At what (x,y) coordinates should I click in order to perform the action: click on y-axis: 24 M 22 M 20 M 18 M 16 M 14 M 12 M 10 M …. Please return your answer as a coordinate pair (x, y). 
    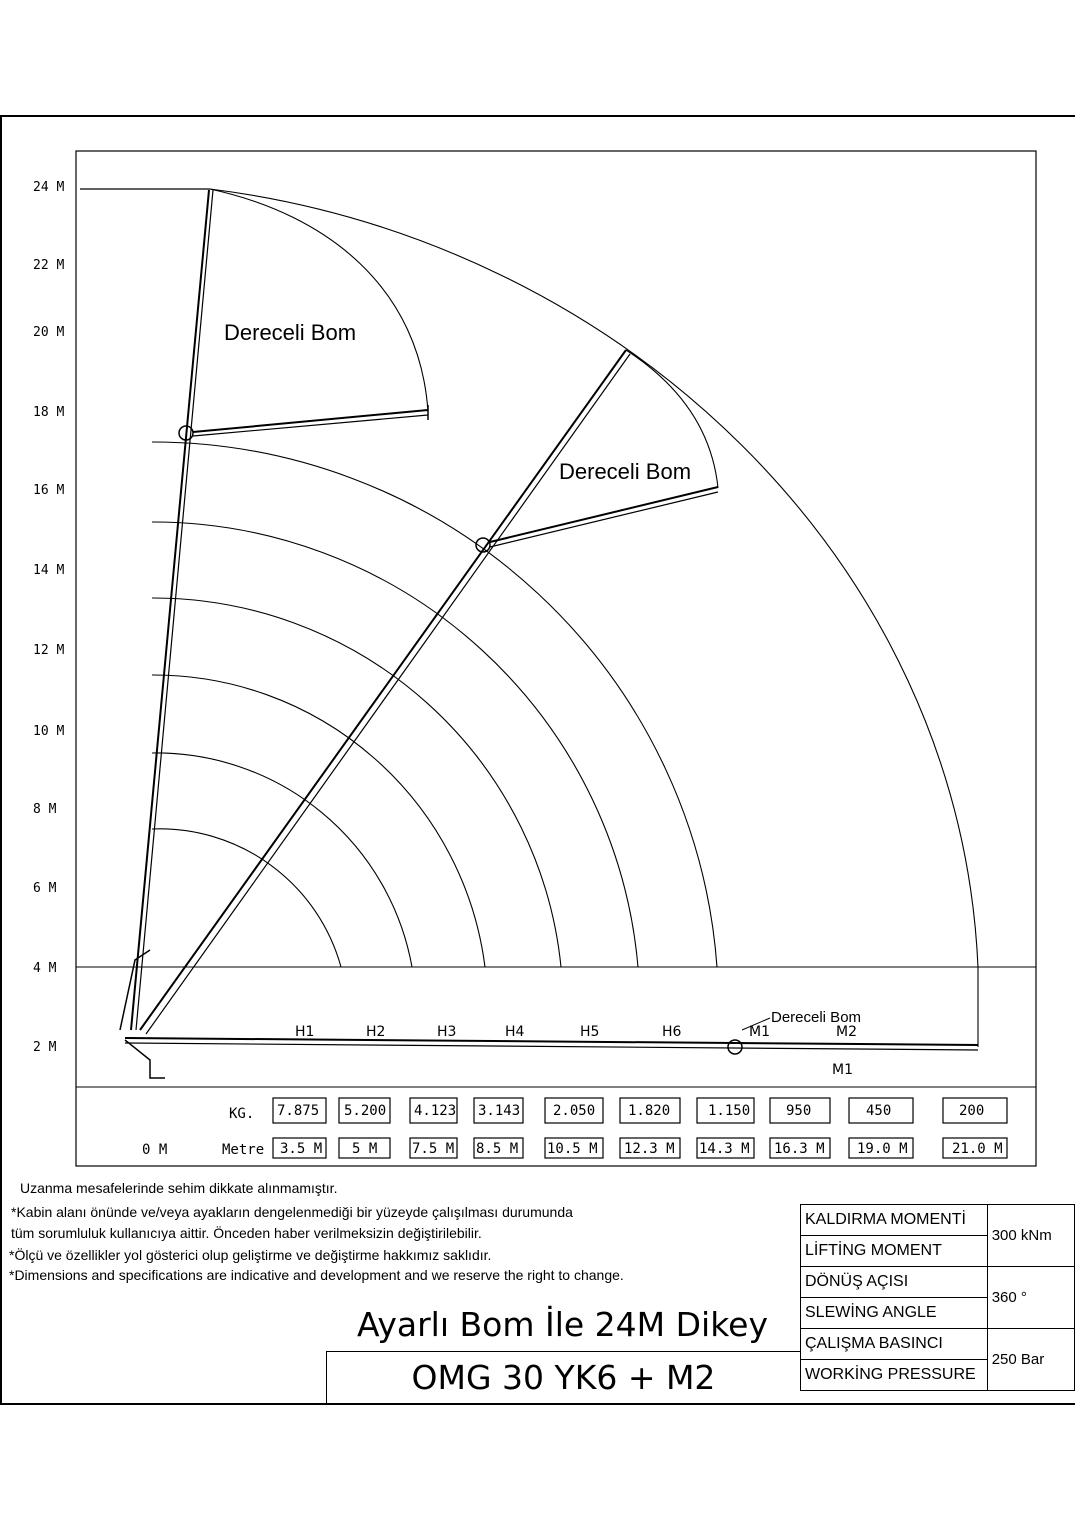
    Looking at the image, I should click on (48, 617).